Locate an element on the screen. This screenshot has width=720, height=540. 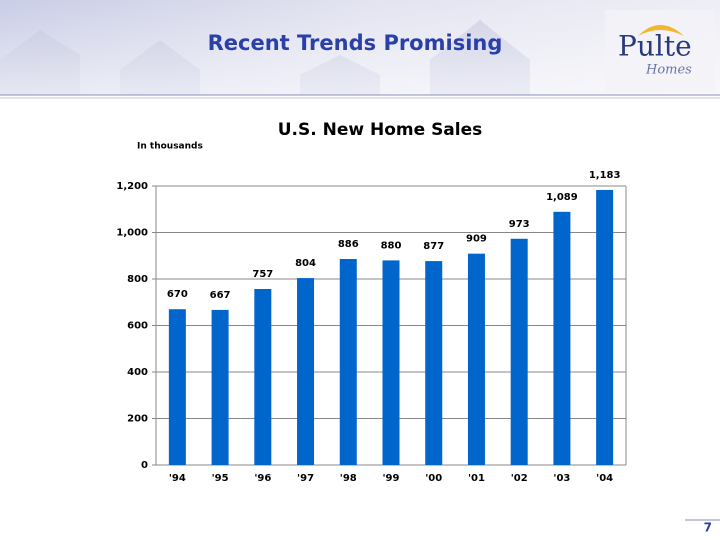
y-tick-label: 200 is located at coordinates (137, 419).